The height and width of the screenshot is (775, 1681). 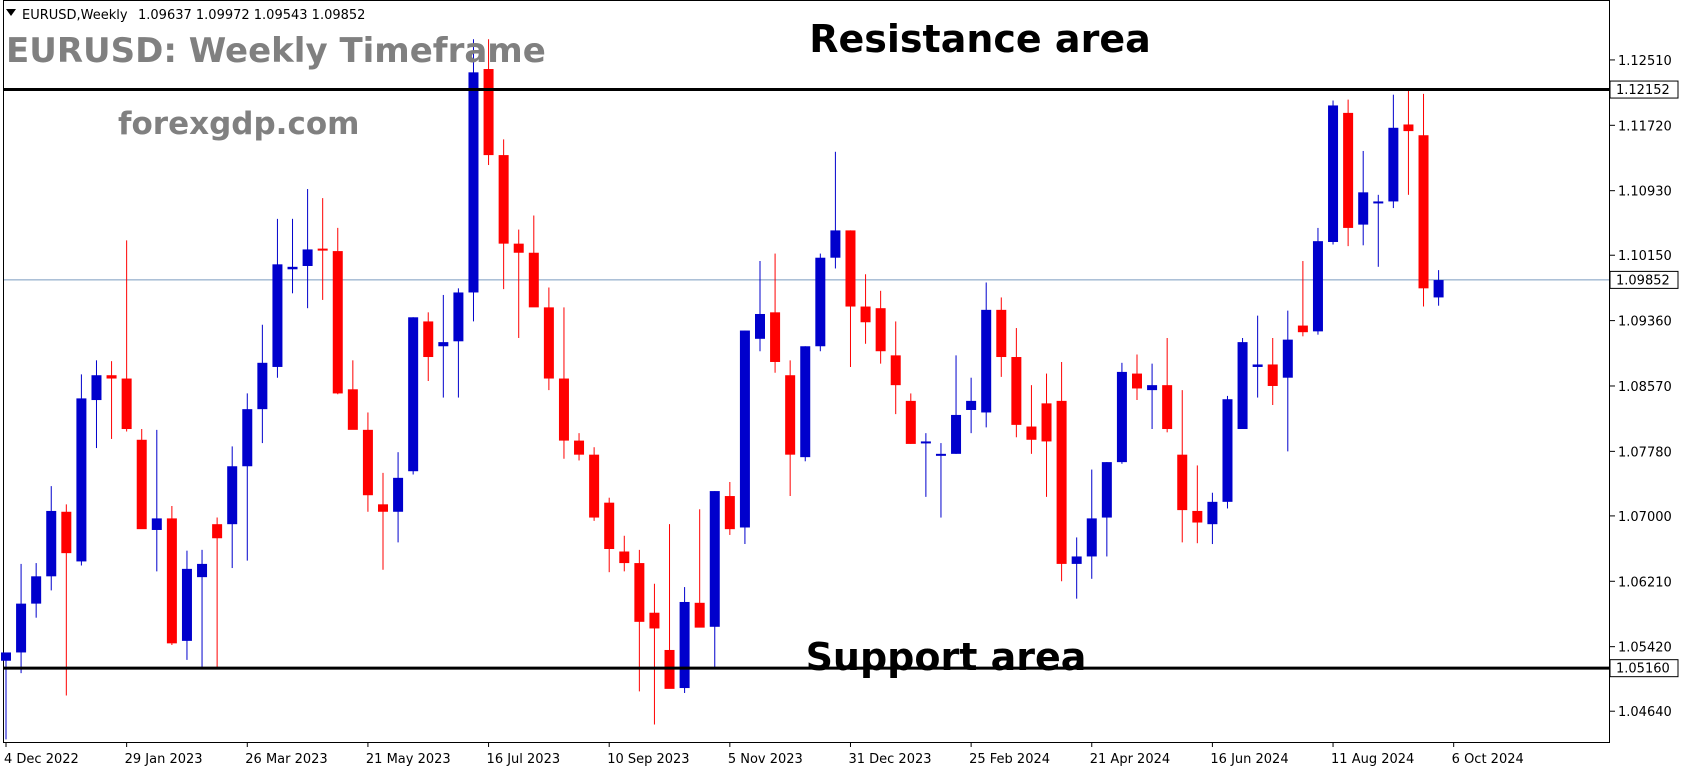 I want to click on menu-triangle-icon, so click(x=11, y=12).